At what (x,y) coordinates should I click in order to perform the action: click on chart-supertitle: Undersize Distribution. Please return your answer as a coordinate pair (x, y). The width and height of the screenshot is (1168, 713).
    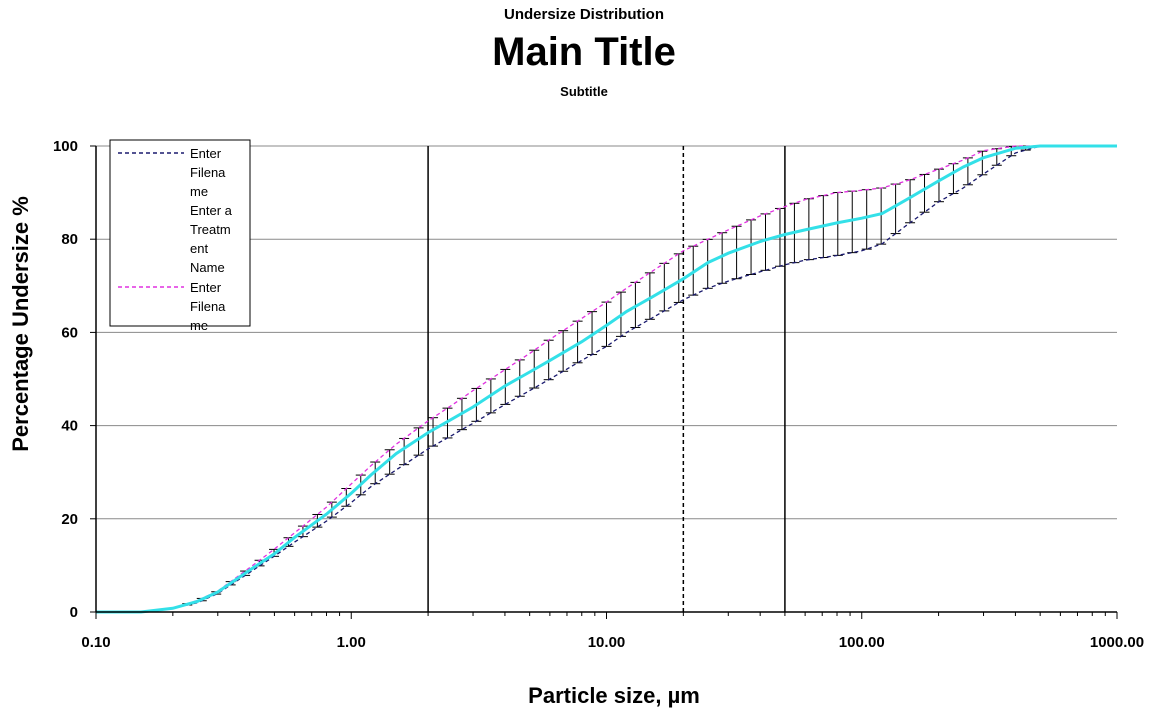
    Looking at the image, I should click on (583, 14).